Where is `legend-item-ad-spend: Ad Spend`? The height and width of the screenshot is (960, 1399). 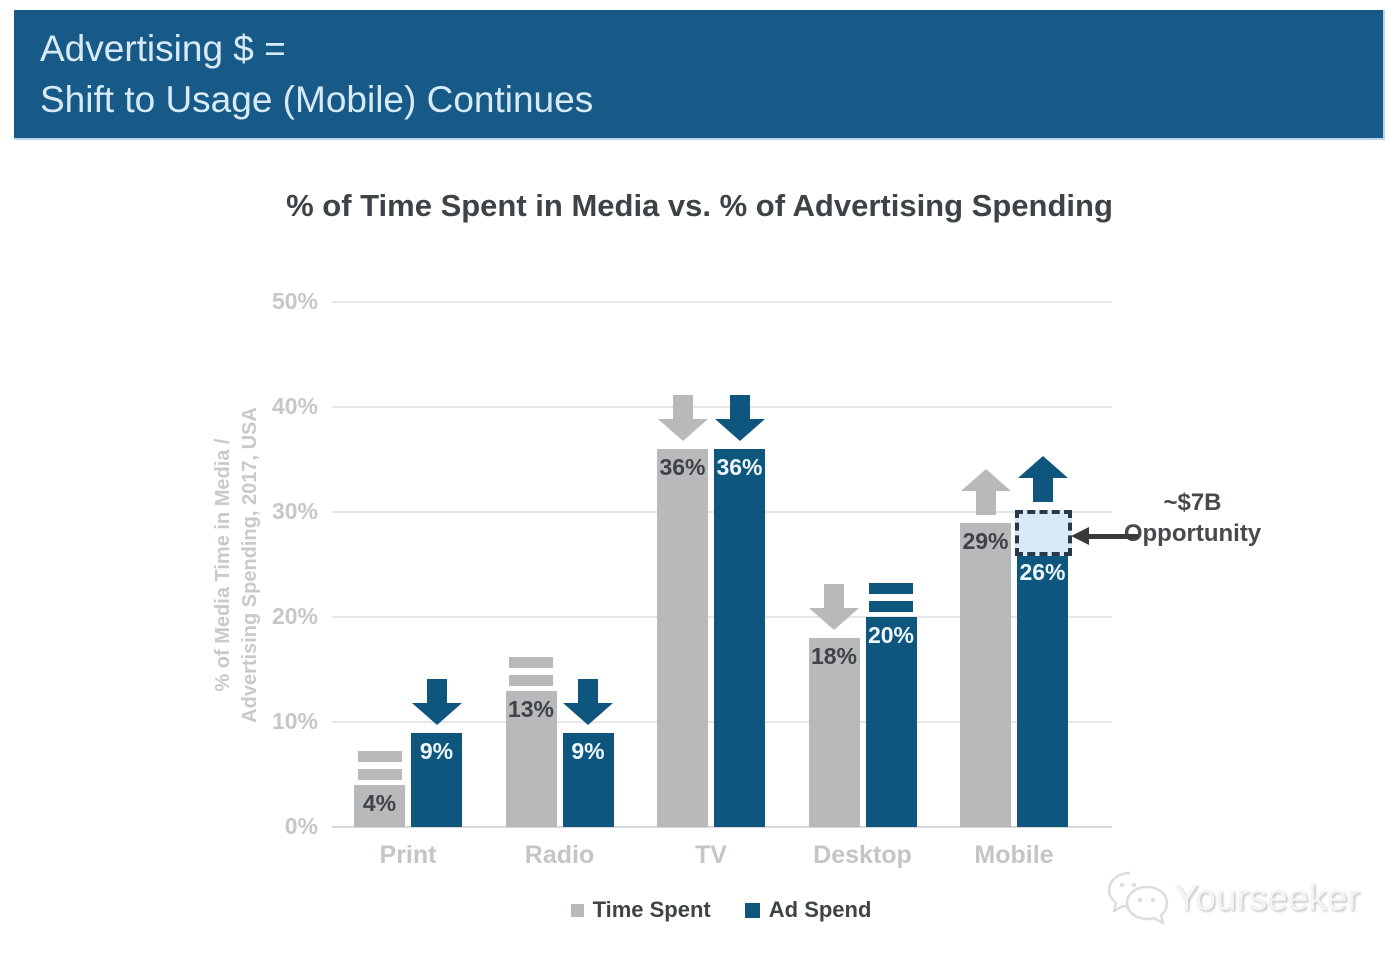 legend-item-ad-spend: Ad Spend is located at coordinates (808, 910).